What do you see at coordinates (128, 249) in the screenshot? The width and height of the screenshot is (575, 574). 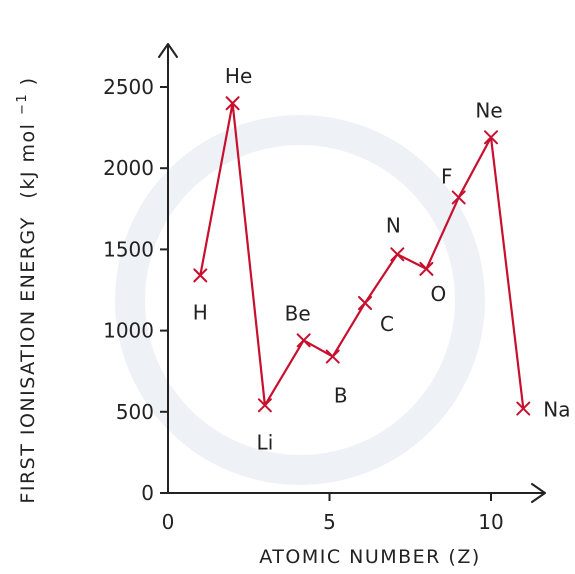 I see `y-tick-label: 1500` at bounding box center [128, 249].